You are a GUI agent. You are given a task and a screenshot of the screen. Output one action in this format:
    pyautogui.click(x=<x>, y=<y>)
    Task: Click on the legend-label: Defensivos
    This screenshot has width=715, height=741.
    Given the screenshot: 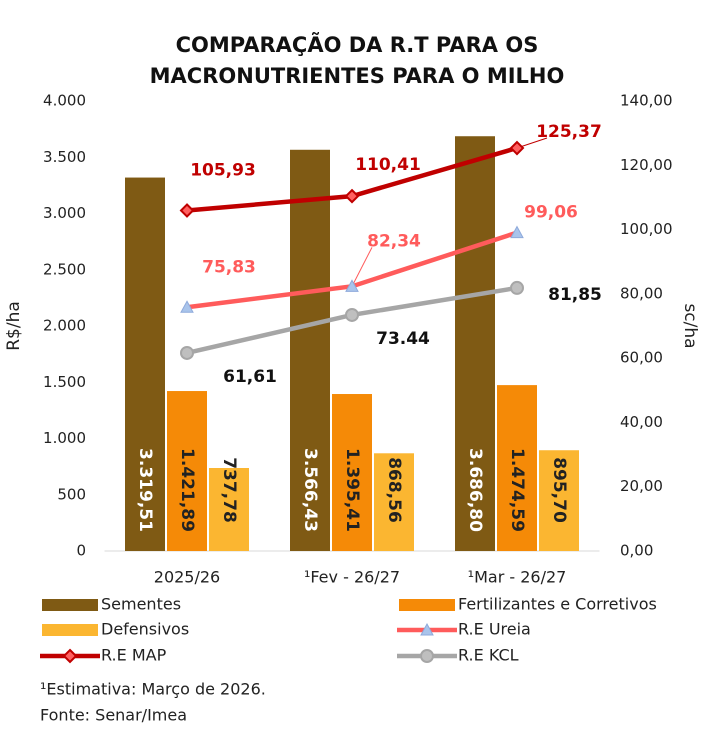 What is the action you would take?
    pyautogui.click(x=145, y=629)
    